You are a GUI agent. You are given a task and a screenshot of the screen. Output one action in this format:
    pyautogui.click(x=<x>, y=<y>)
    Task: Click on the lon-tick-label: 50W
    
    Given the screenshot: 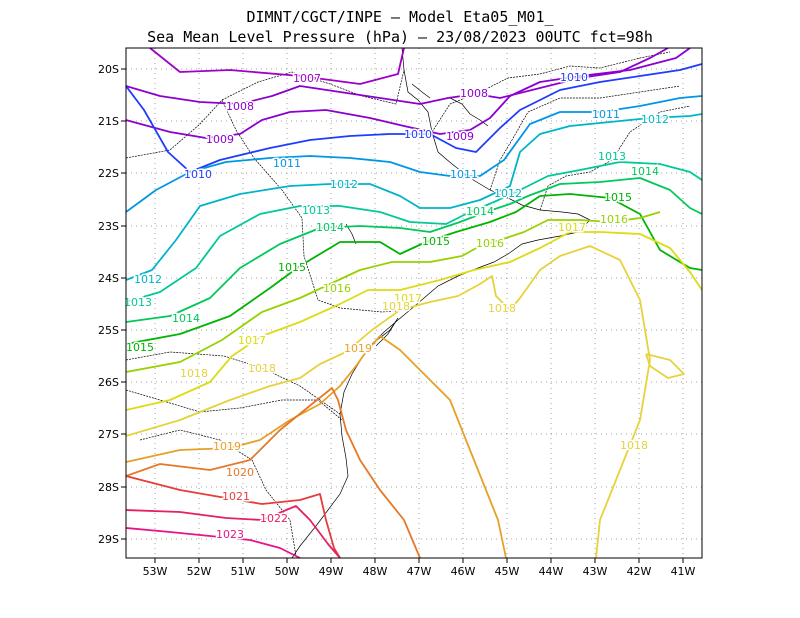 What is the action you would take?
    pyautogui.click(x=287, y=571)
    